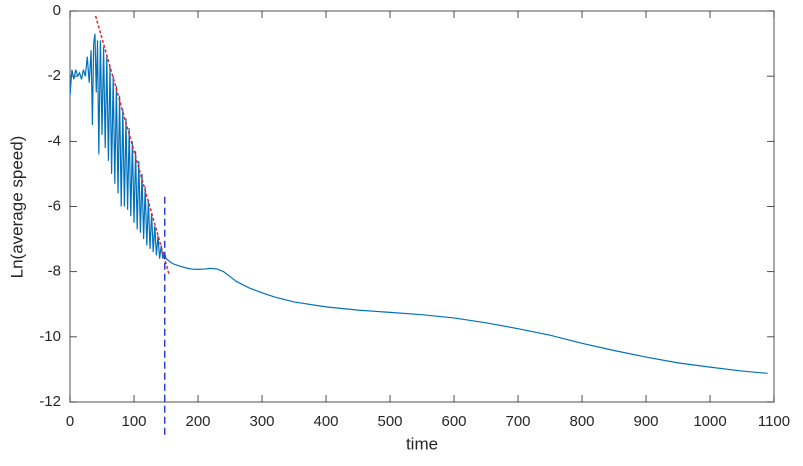 Image resolution: width=803 pixels, height=466 pixels. Describe the element at coordinates (133, 421) in the screenshot. I see `x-tick-label: 100` at that location.